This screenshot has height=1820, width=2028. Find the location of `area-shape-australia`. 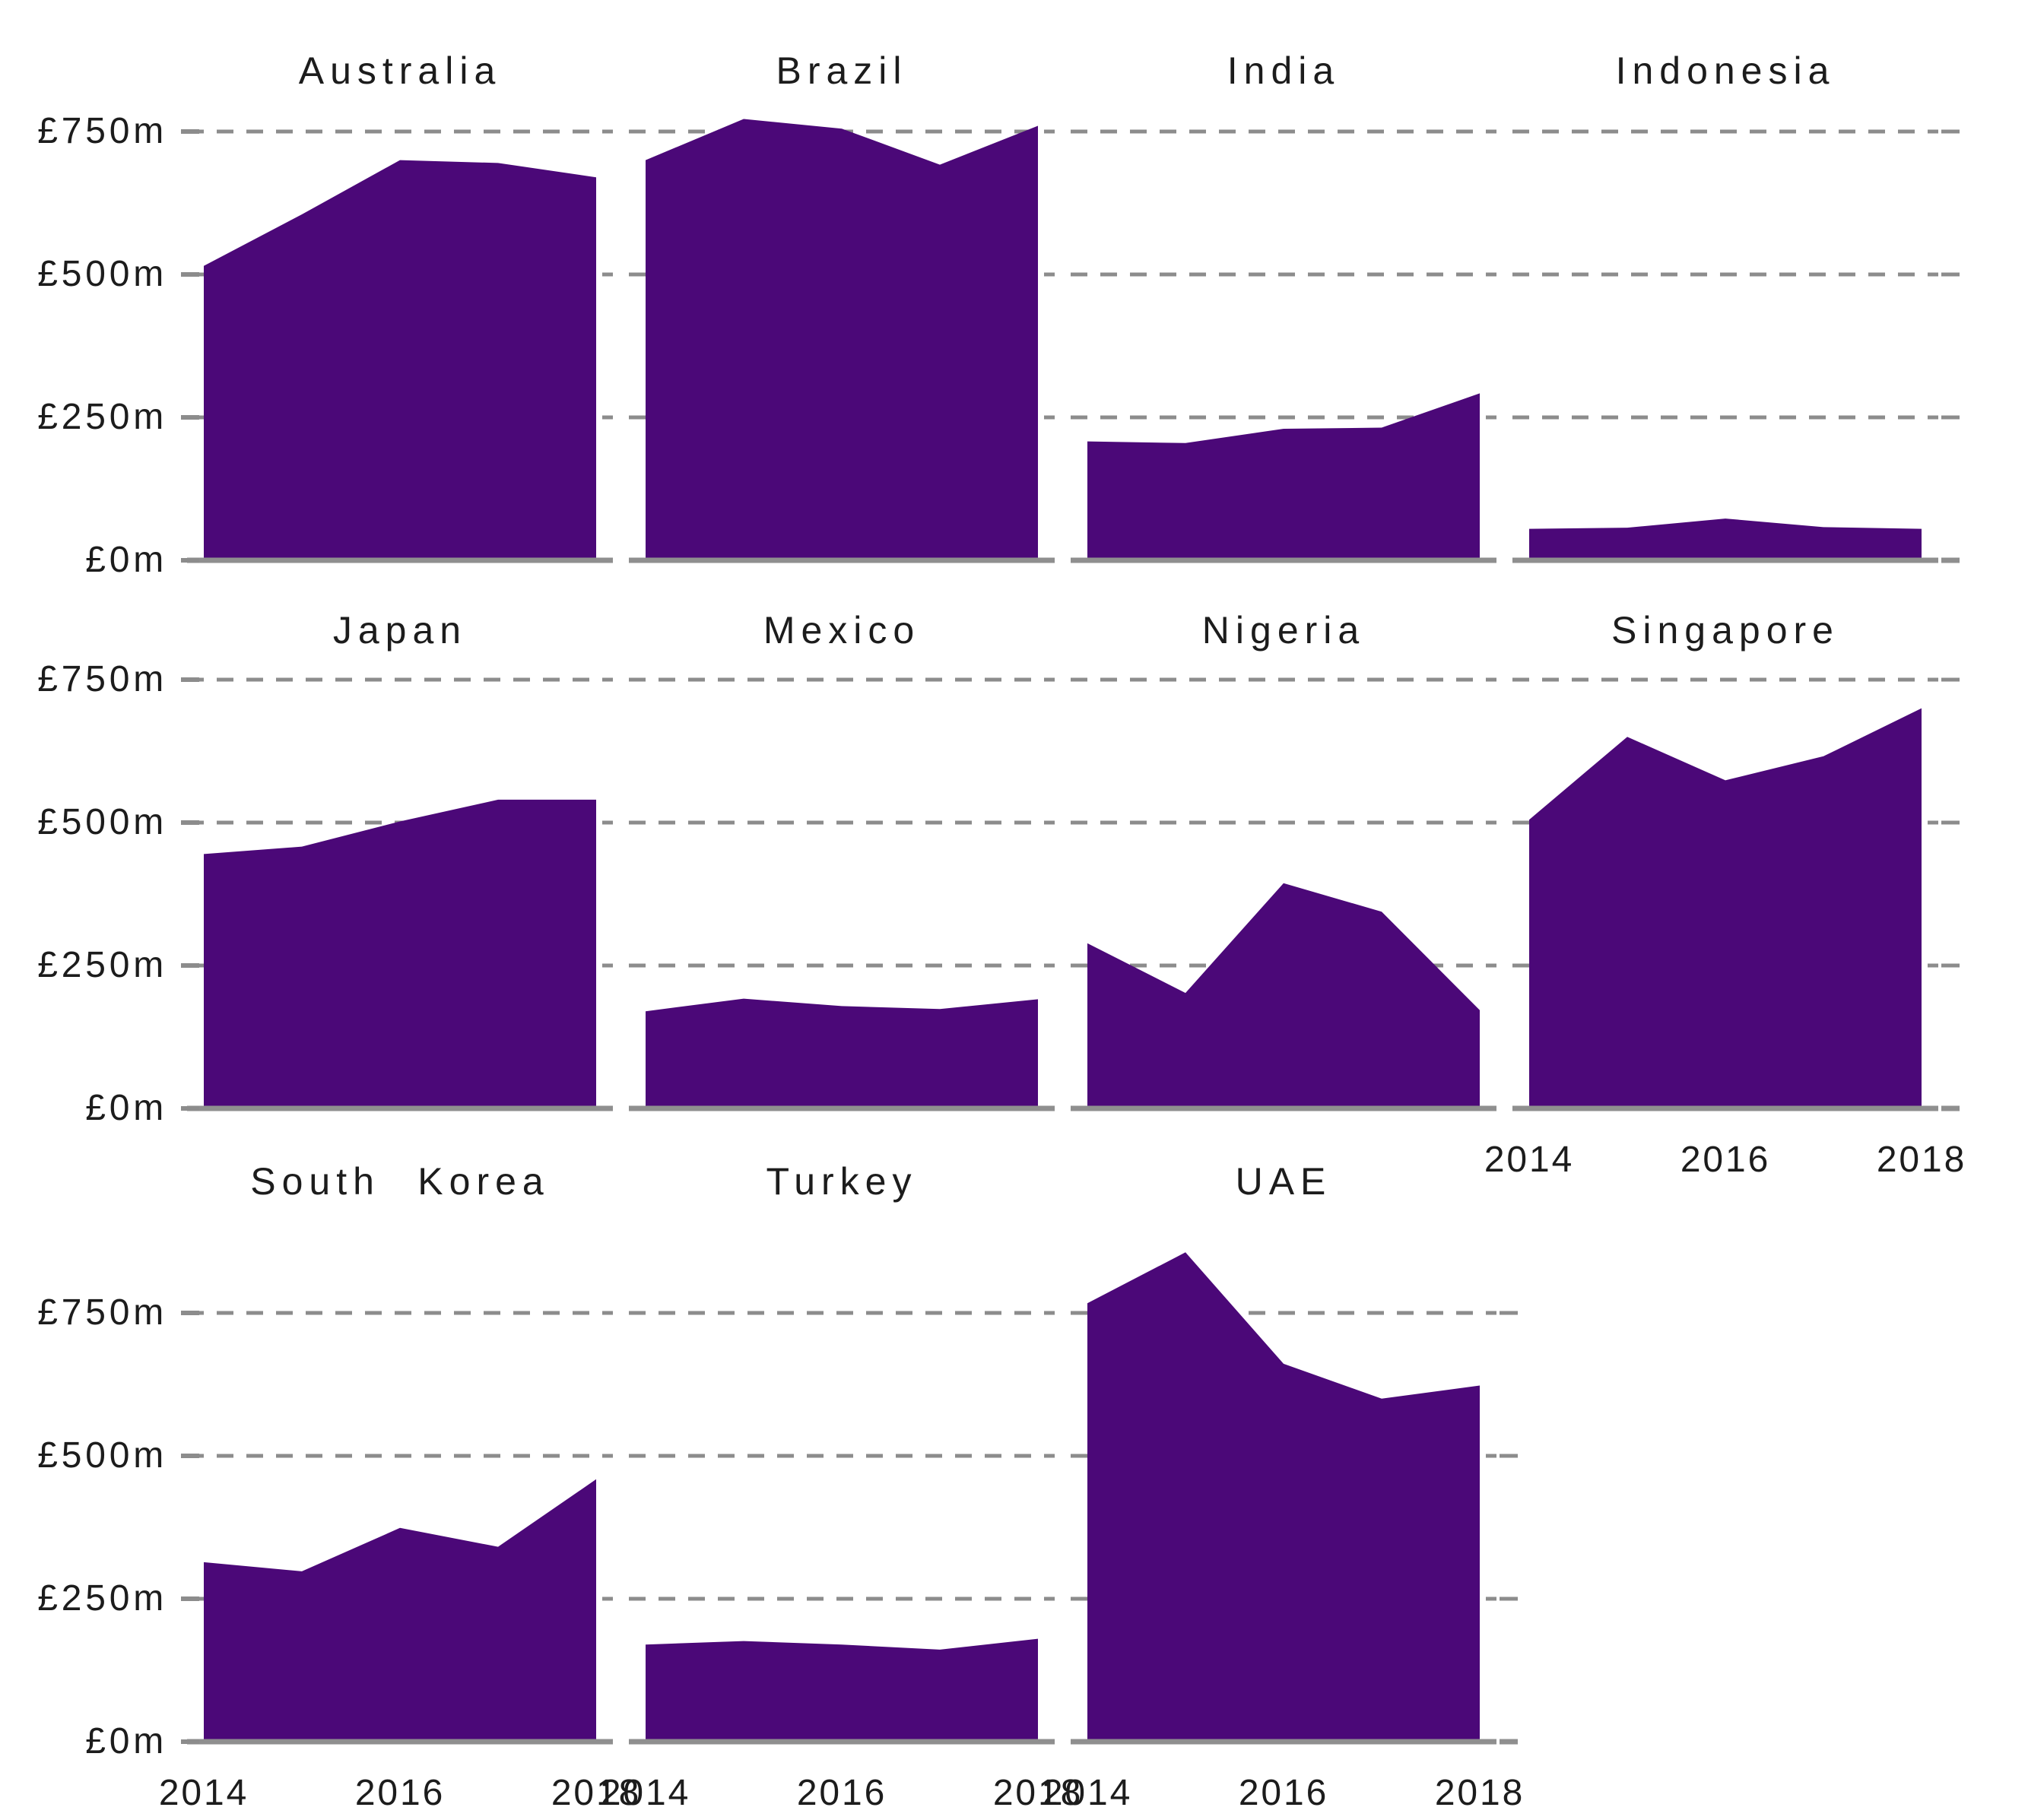

area-shape-australia is located at coordinates (400, 360).